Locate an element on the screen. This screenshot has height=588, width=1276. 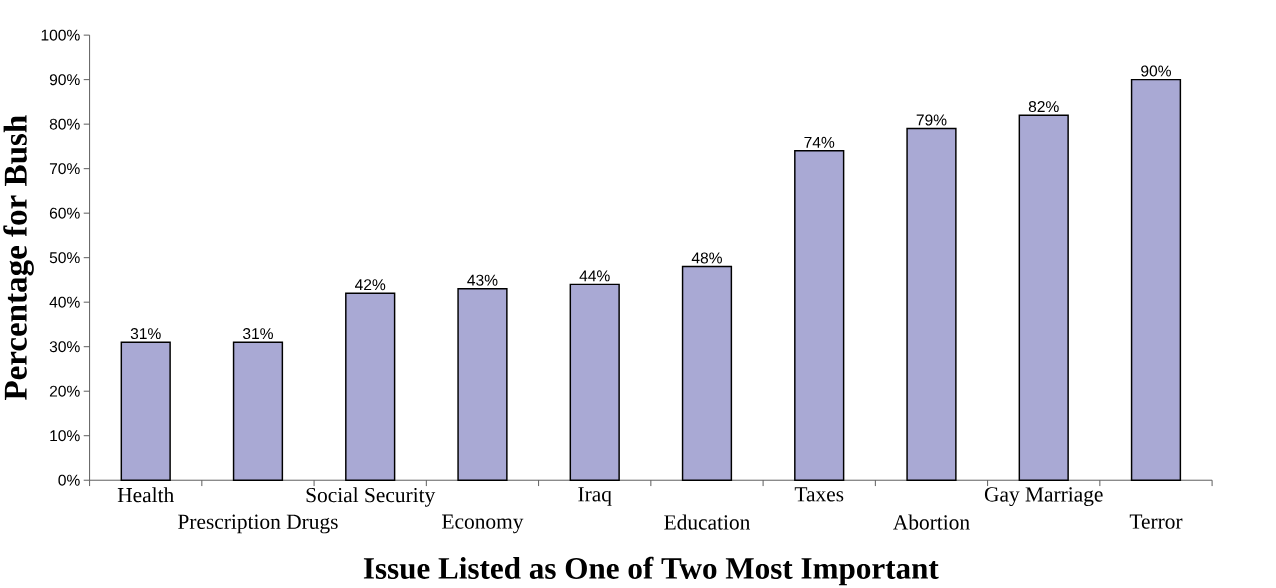
y-tick-label: 0% is located at coordinates (69, 480).